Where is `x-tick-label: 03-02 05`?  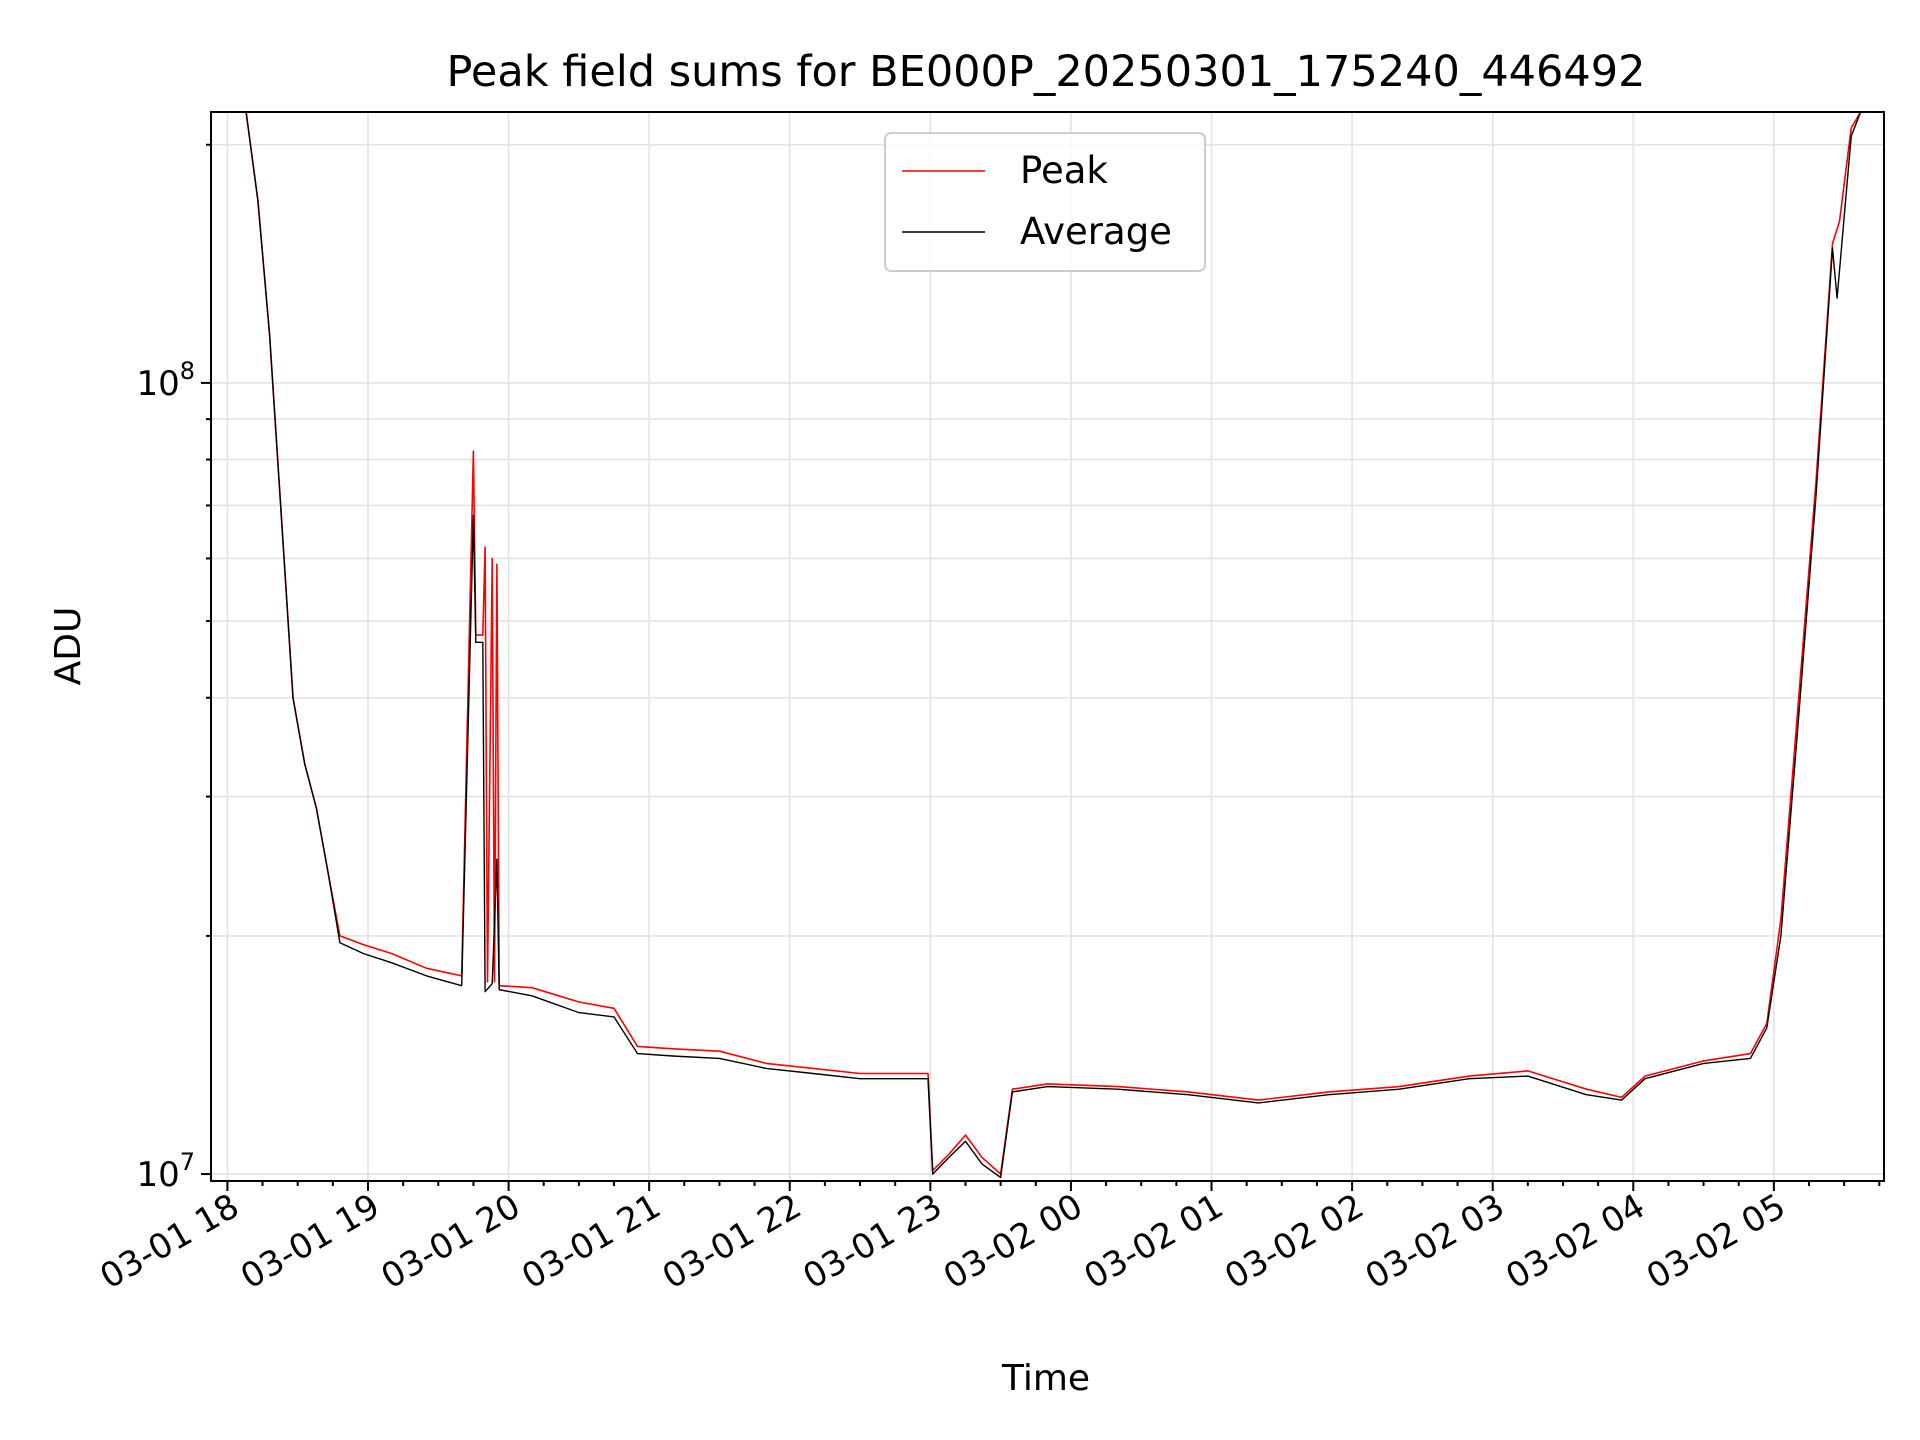
x-tick-label: 03-02 05 is located at coordinates (1716, 1241).